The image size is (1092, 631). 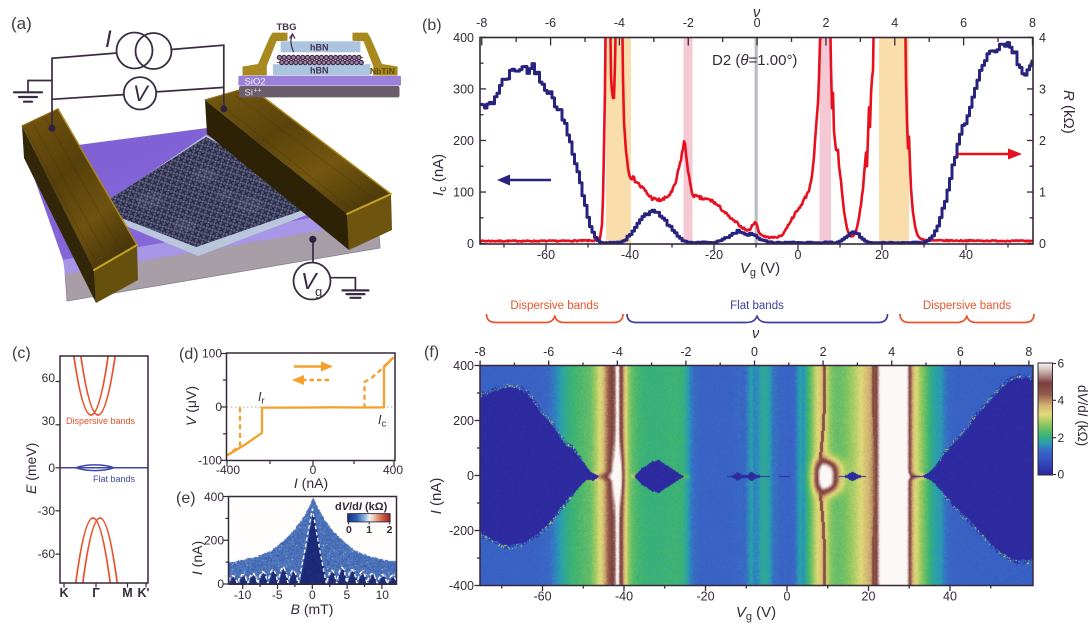 What do you see at coordinates (210, 460) in the screenshot?
I see `svg-text: -100` at bounding box center [210, 460].